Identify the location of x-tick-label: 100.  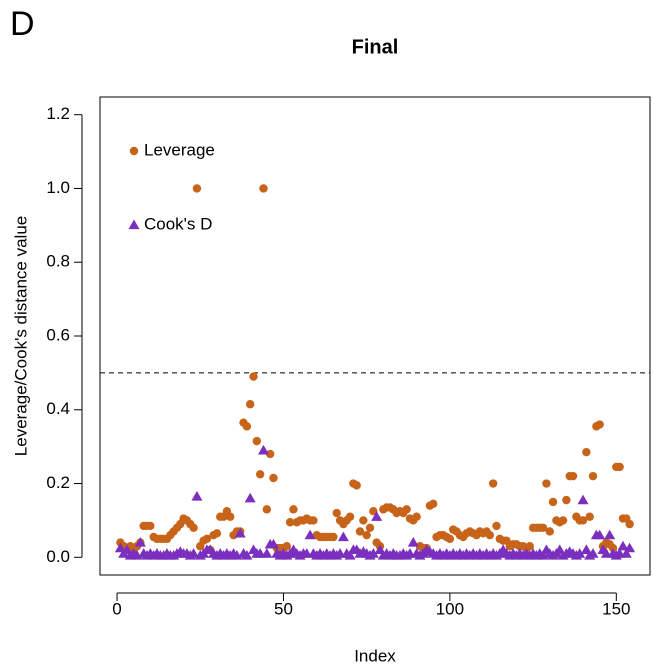
(450, 608).